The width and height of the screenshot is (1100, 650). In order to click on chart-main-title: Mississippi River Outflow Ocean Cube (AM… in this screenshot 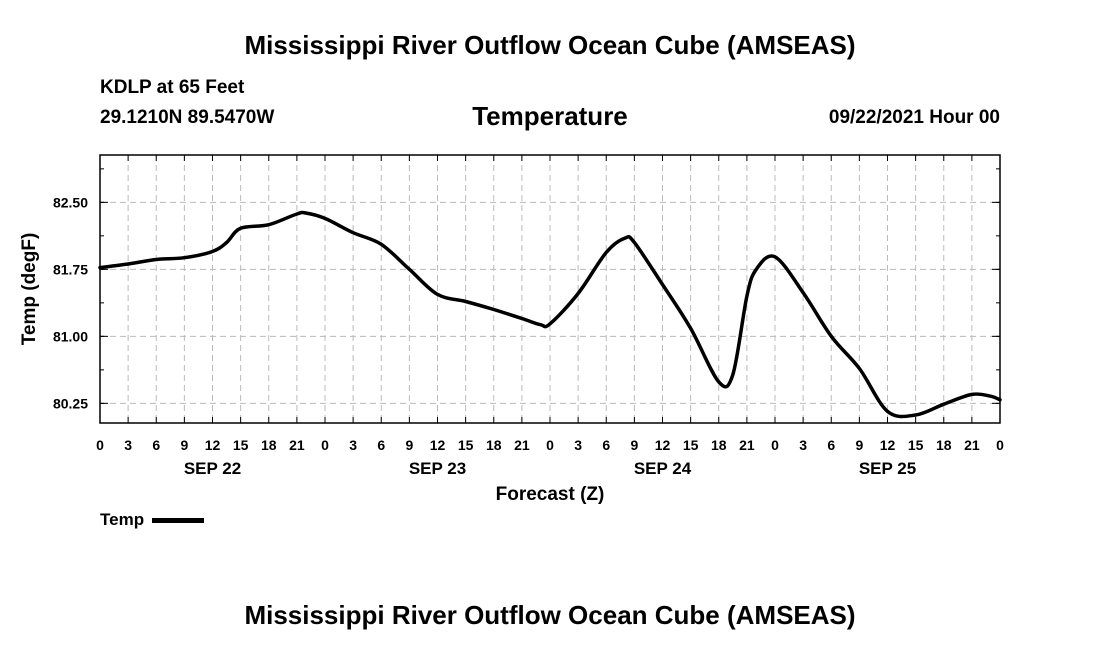, I will do `click(550, 45)`.